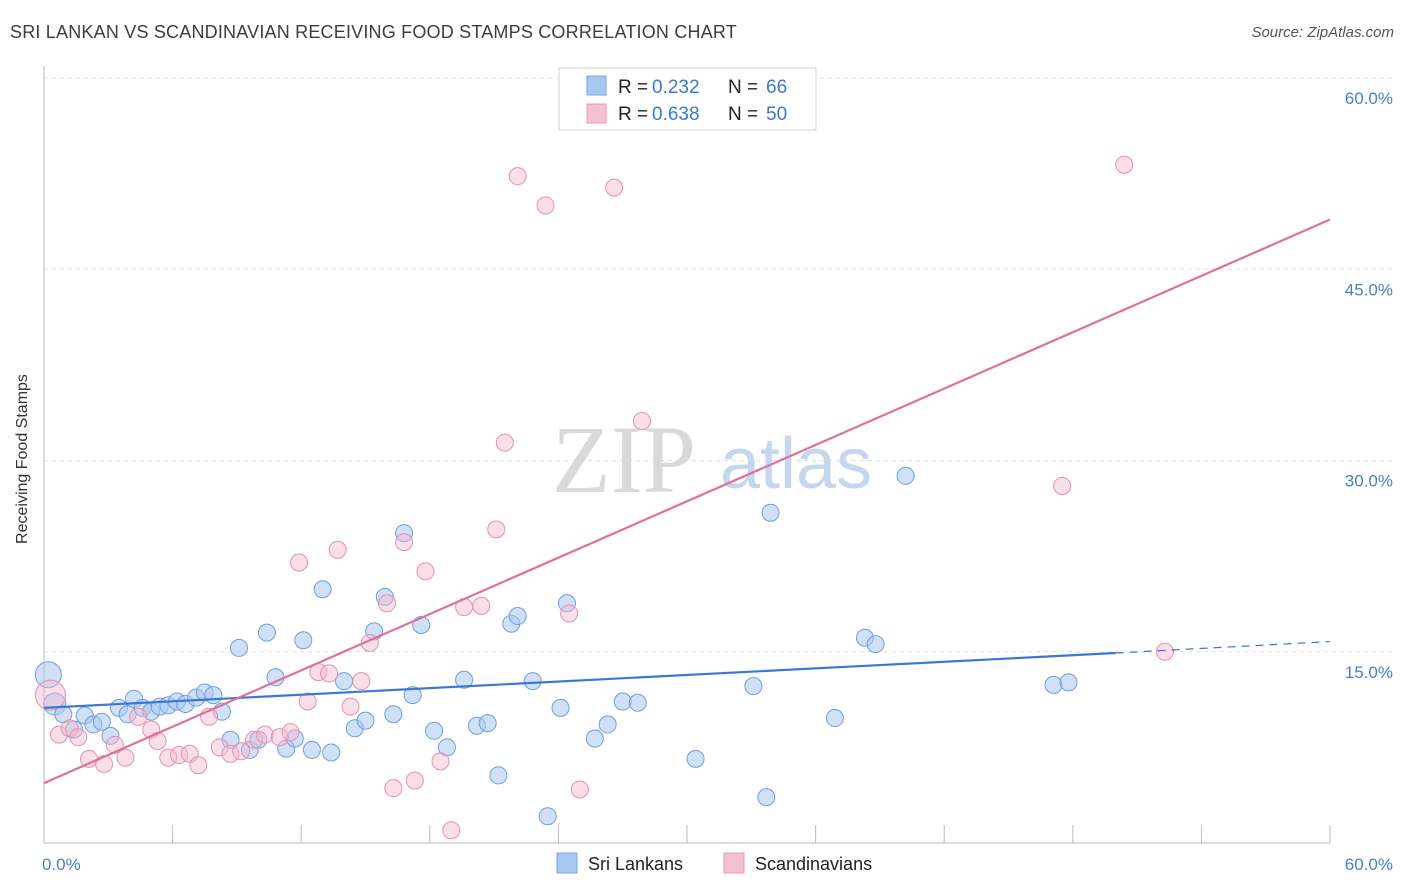  I want to click on legend-swatch-pink, so click(596, 113).